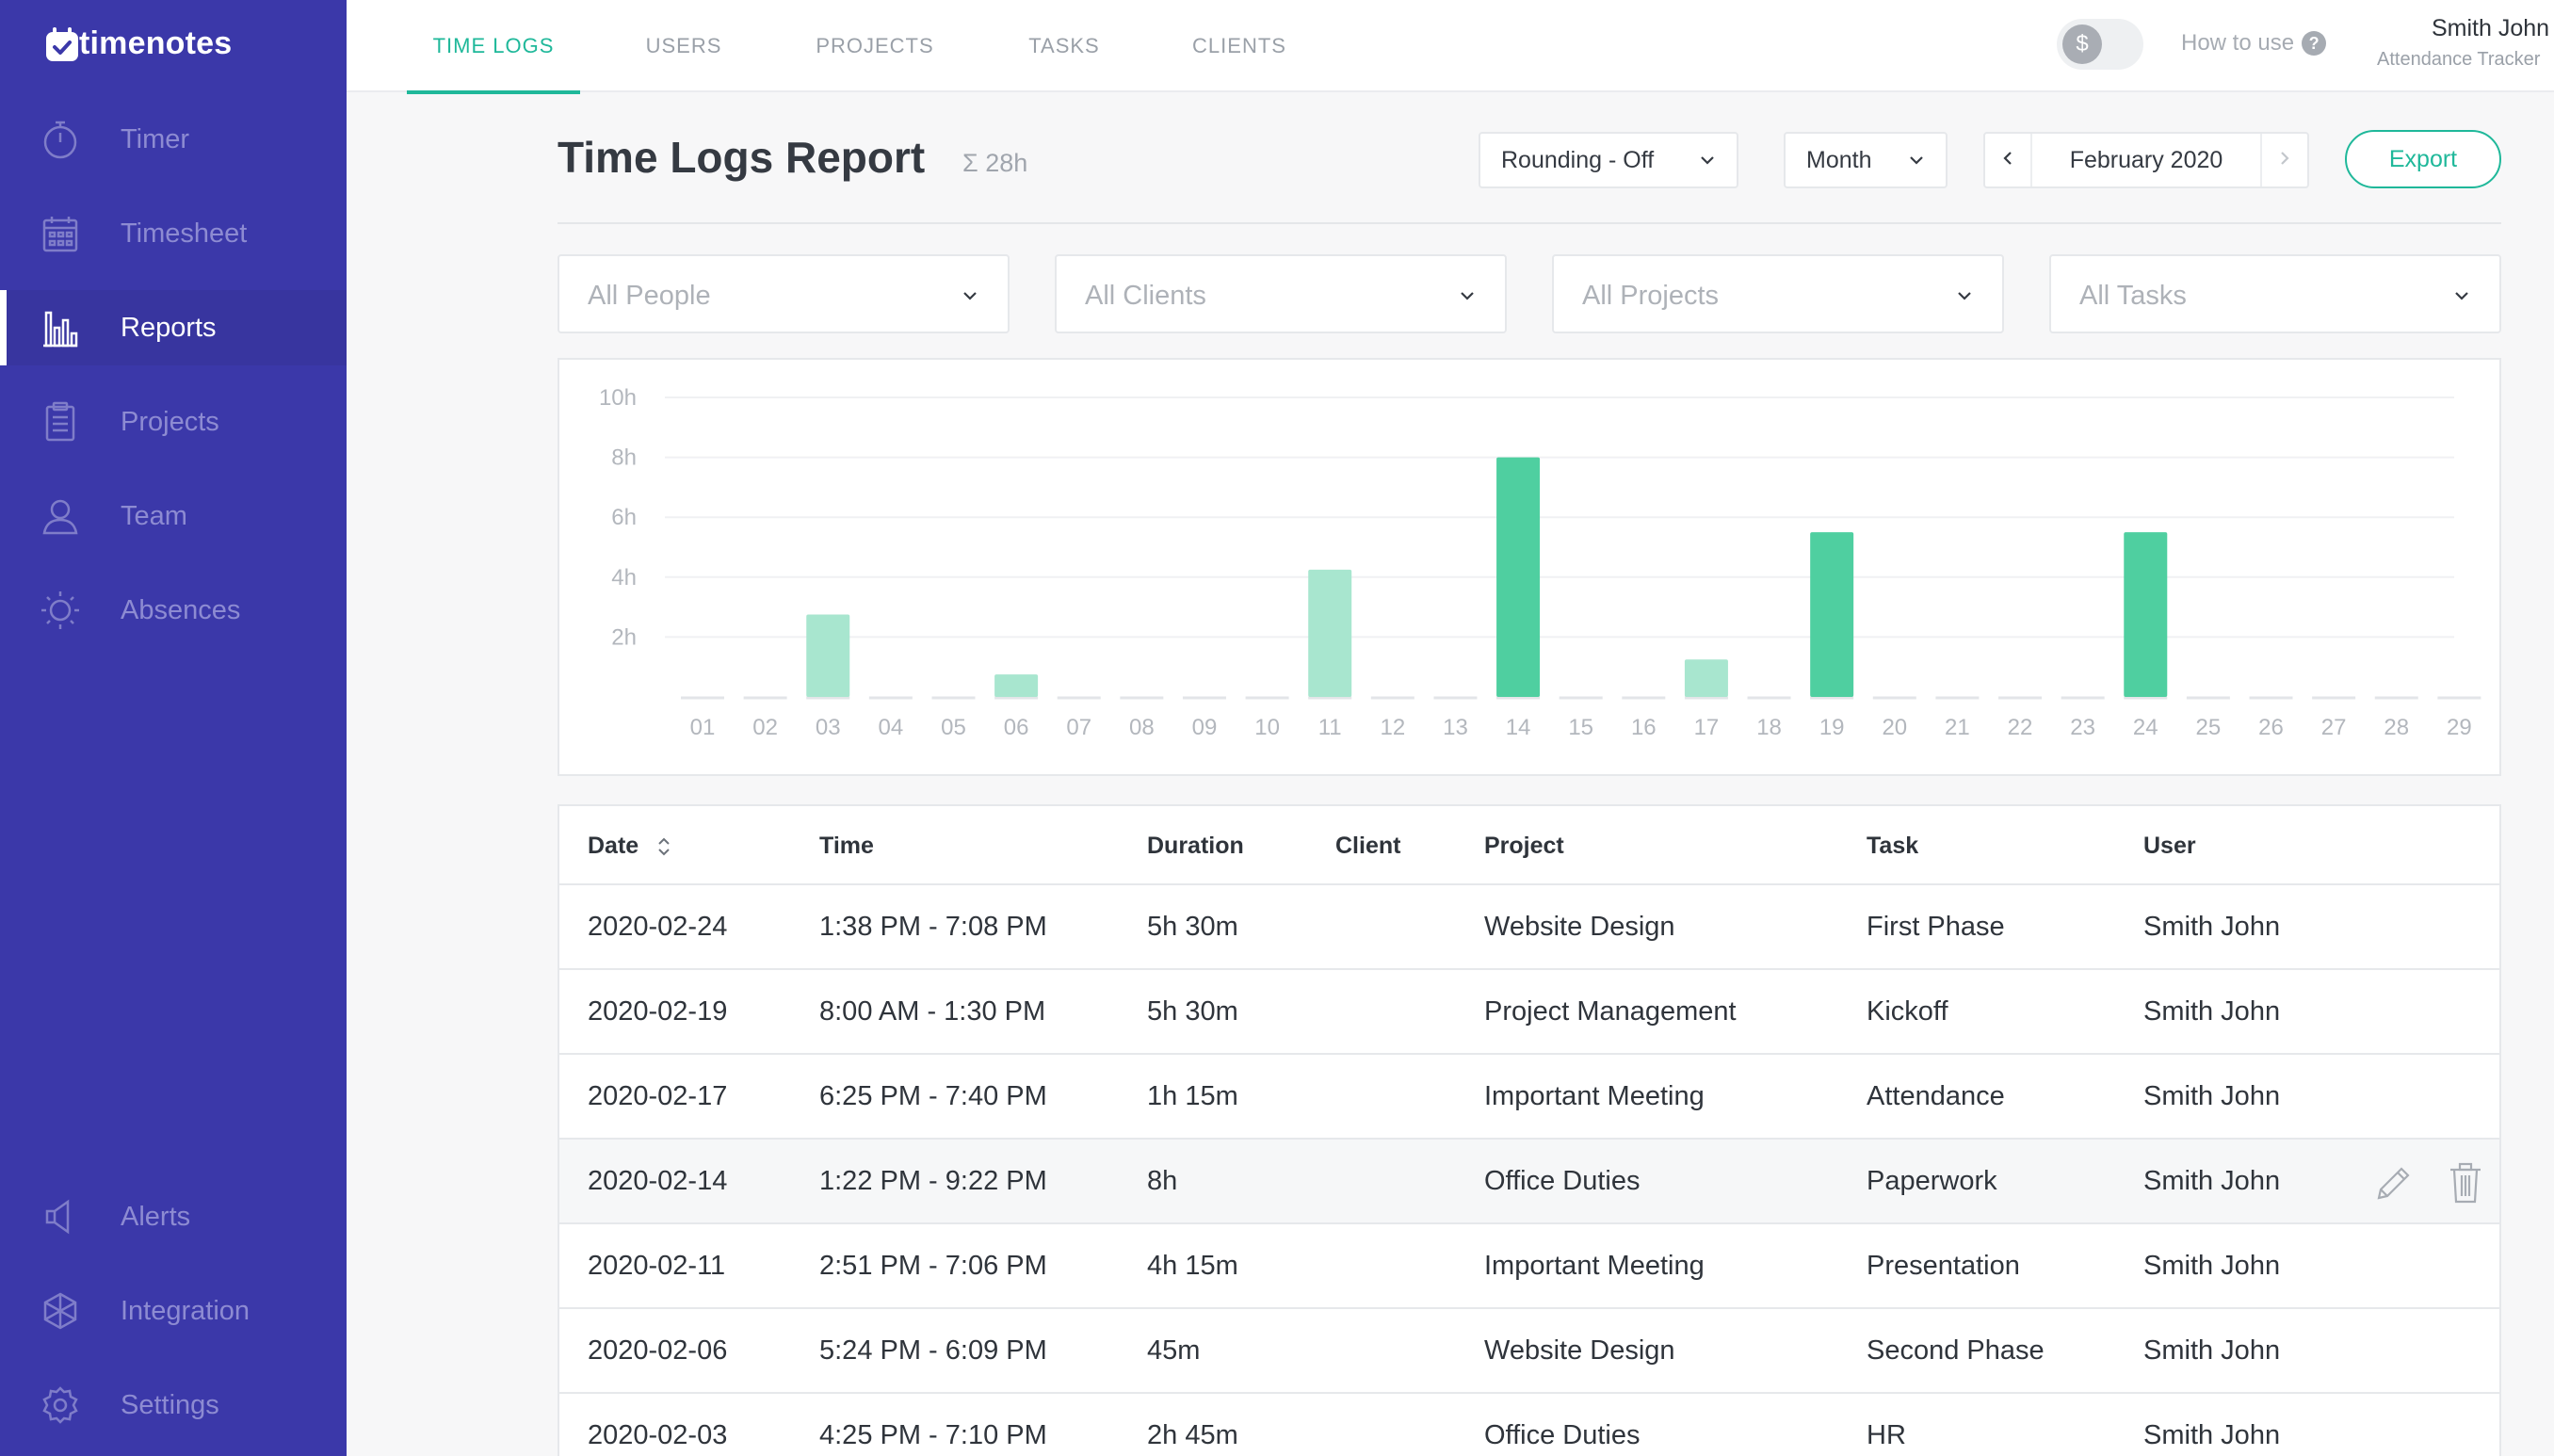  What do you see at coordinates (1580, 927) in the screenshot?
I see `cell-project: Website Design` at bounding box center [1580, 927].